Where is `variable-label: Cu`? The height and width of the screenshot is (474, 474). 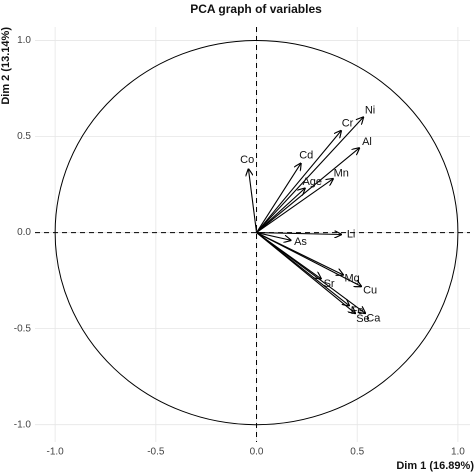 variable-label: Cu is located at coordinates (370, 290).